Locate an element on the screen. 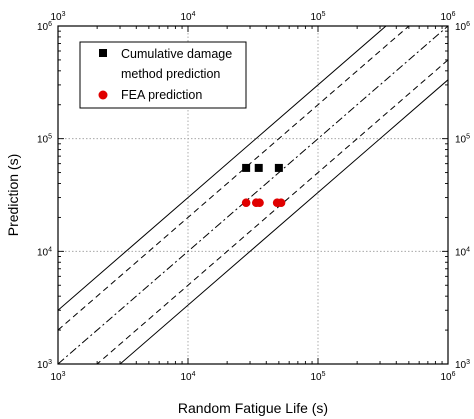 The width and height of the screenshot is (474, 419). y-tick-label-right: 10⁵ is located at coordinates (462, 140).